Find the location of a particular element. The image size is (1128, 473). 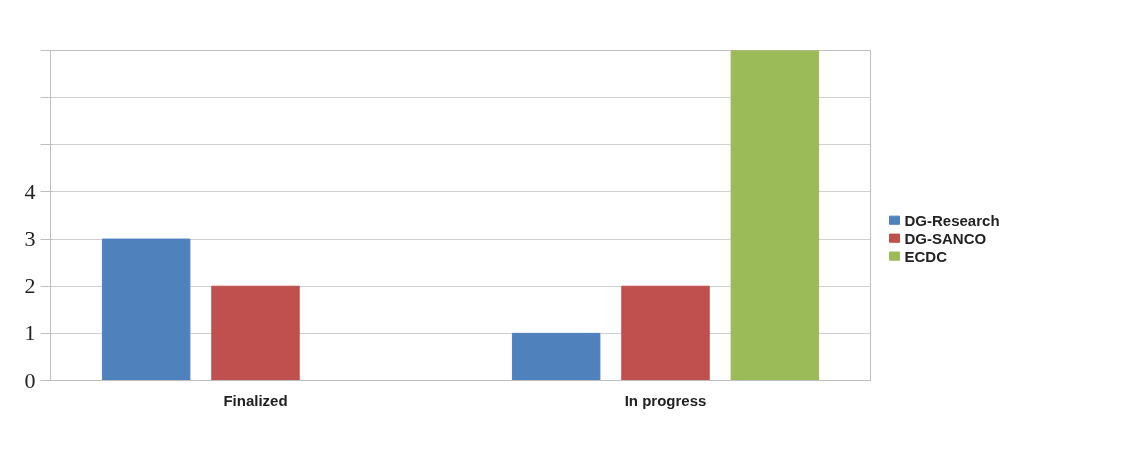

legend-label: ECDC is located at coordinates (926, 256).